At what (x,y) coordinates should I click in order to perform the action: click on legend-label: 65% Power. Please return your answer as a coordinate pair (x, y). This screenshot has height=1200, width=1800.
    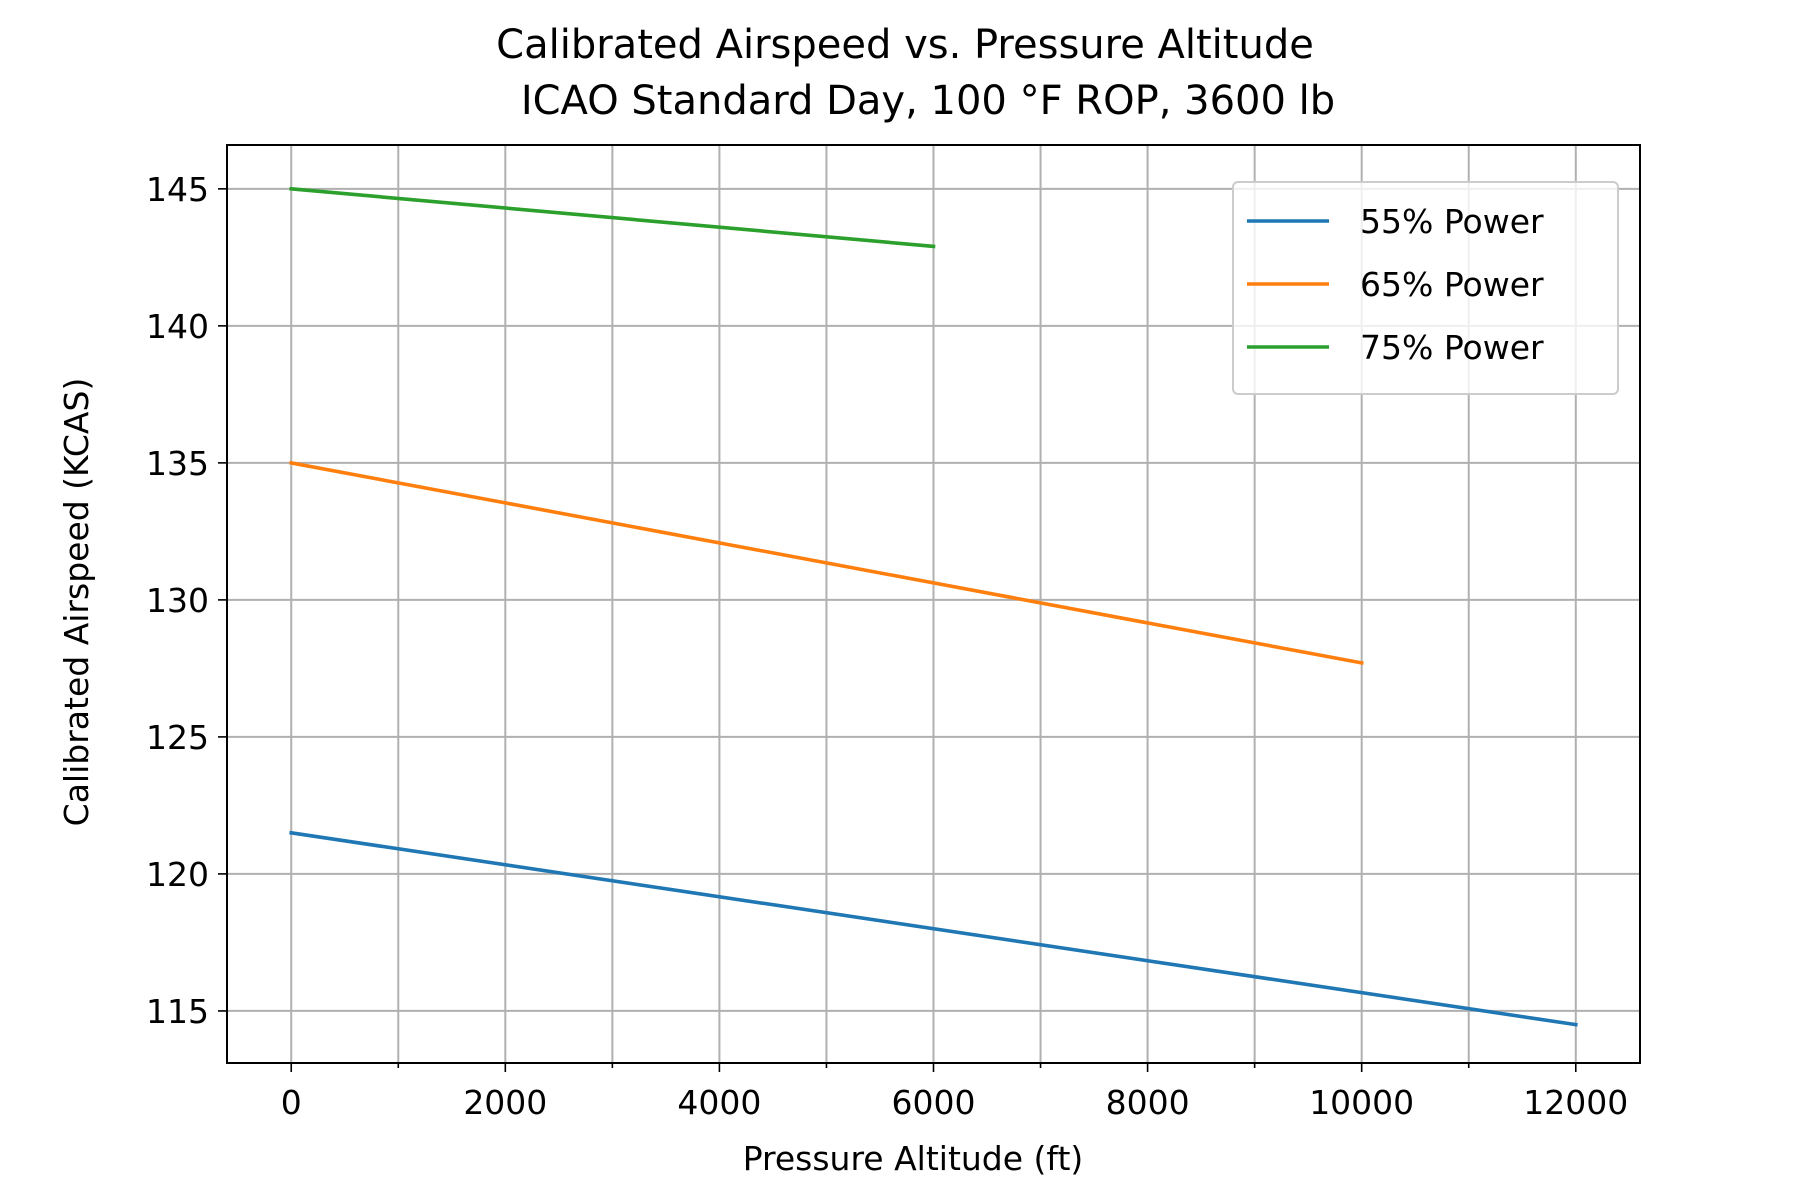
    Looking at the image, I should click on (1452, 284).